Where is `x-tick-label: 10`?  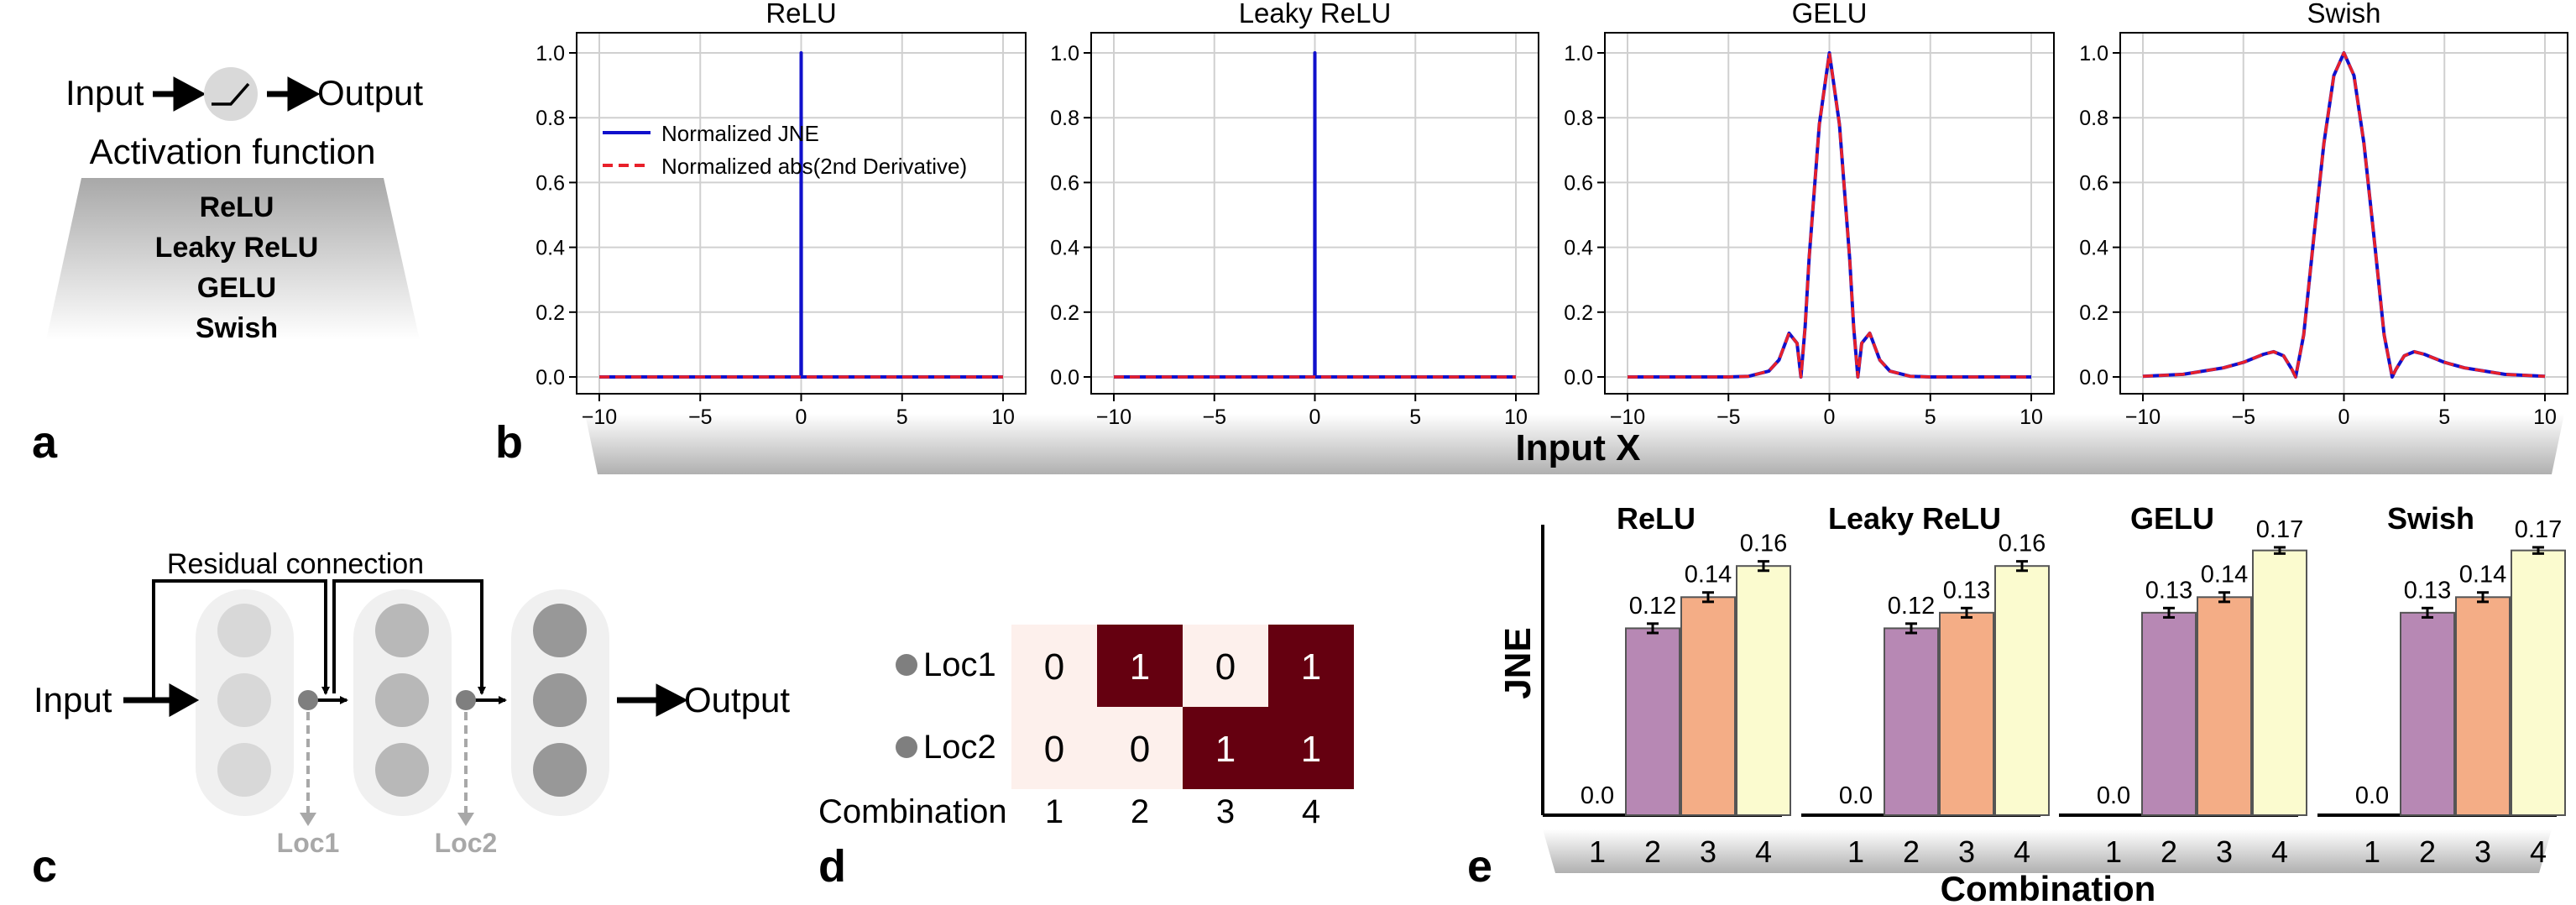
x-tick-label: 10 is located at coordinates (2031, 417).